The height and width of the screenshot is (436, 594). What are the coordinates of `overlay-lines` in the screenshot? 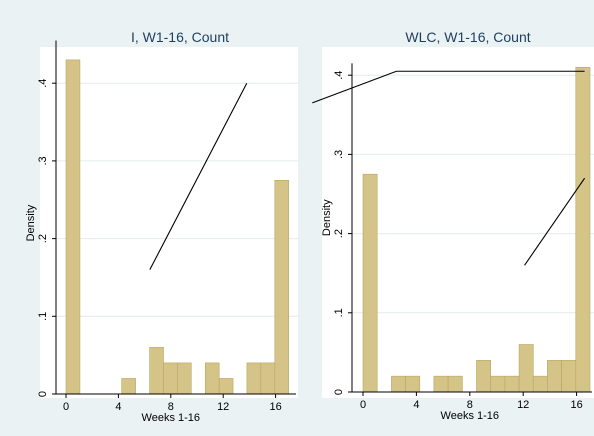 It's located at (198, 176).